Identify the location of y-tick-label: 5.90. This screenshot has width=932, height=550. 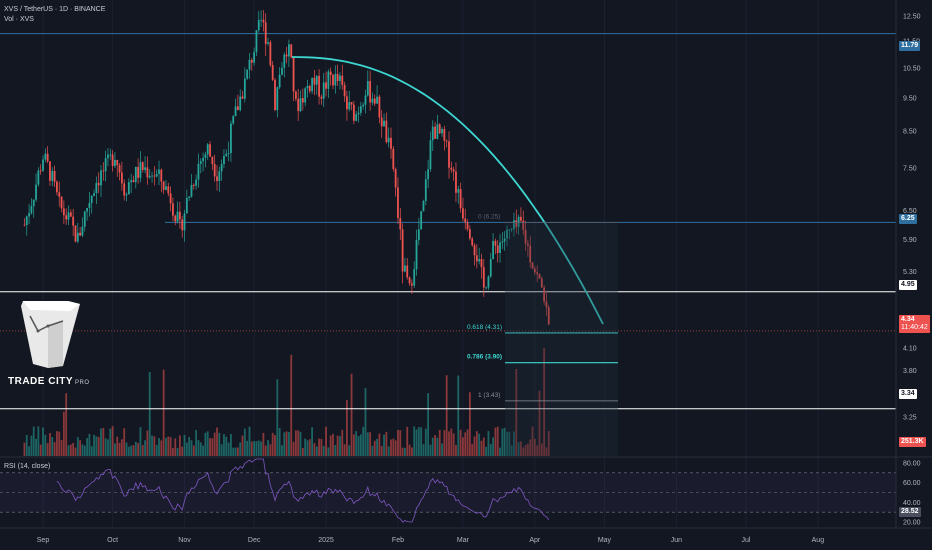
(910, 240).